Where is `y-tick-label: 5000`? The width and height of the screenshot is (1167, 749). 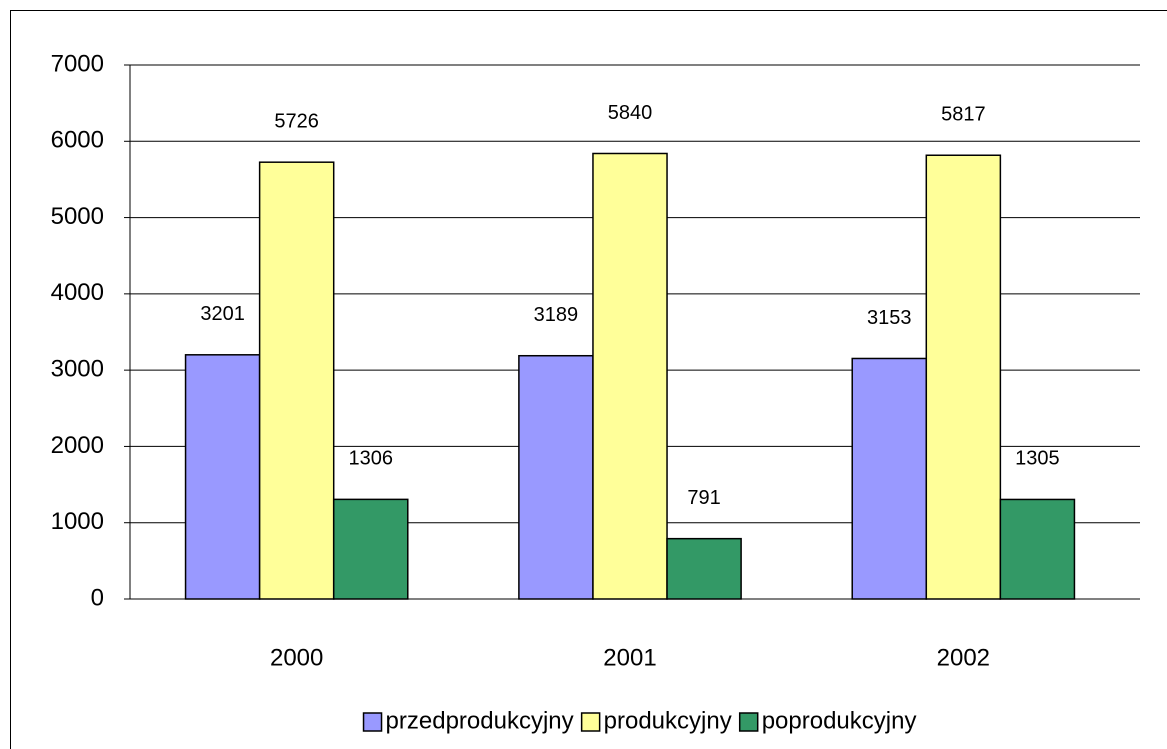
y-tick-label: 5000 is located at coordinates (77, 216).